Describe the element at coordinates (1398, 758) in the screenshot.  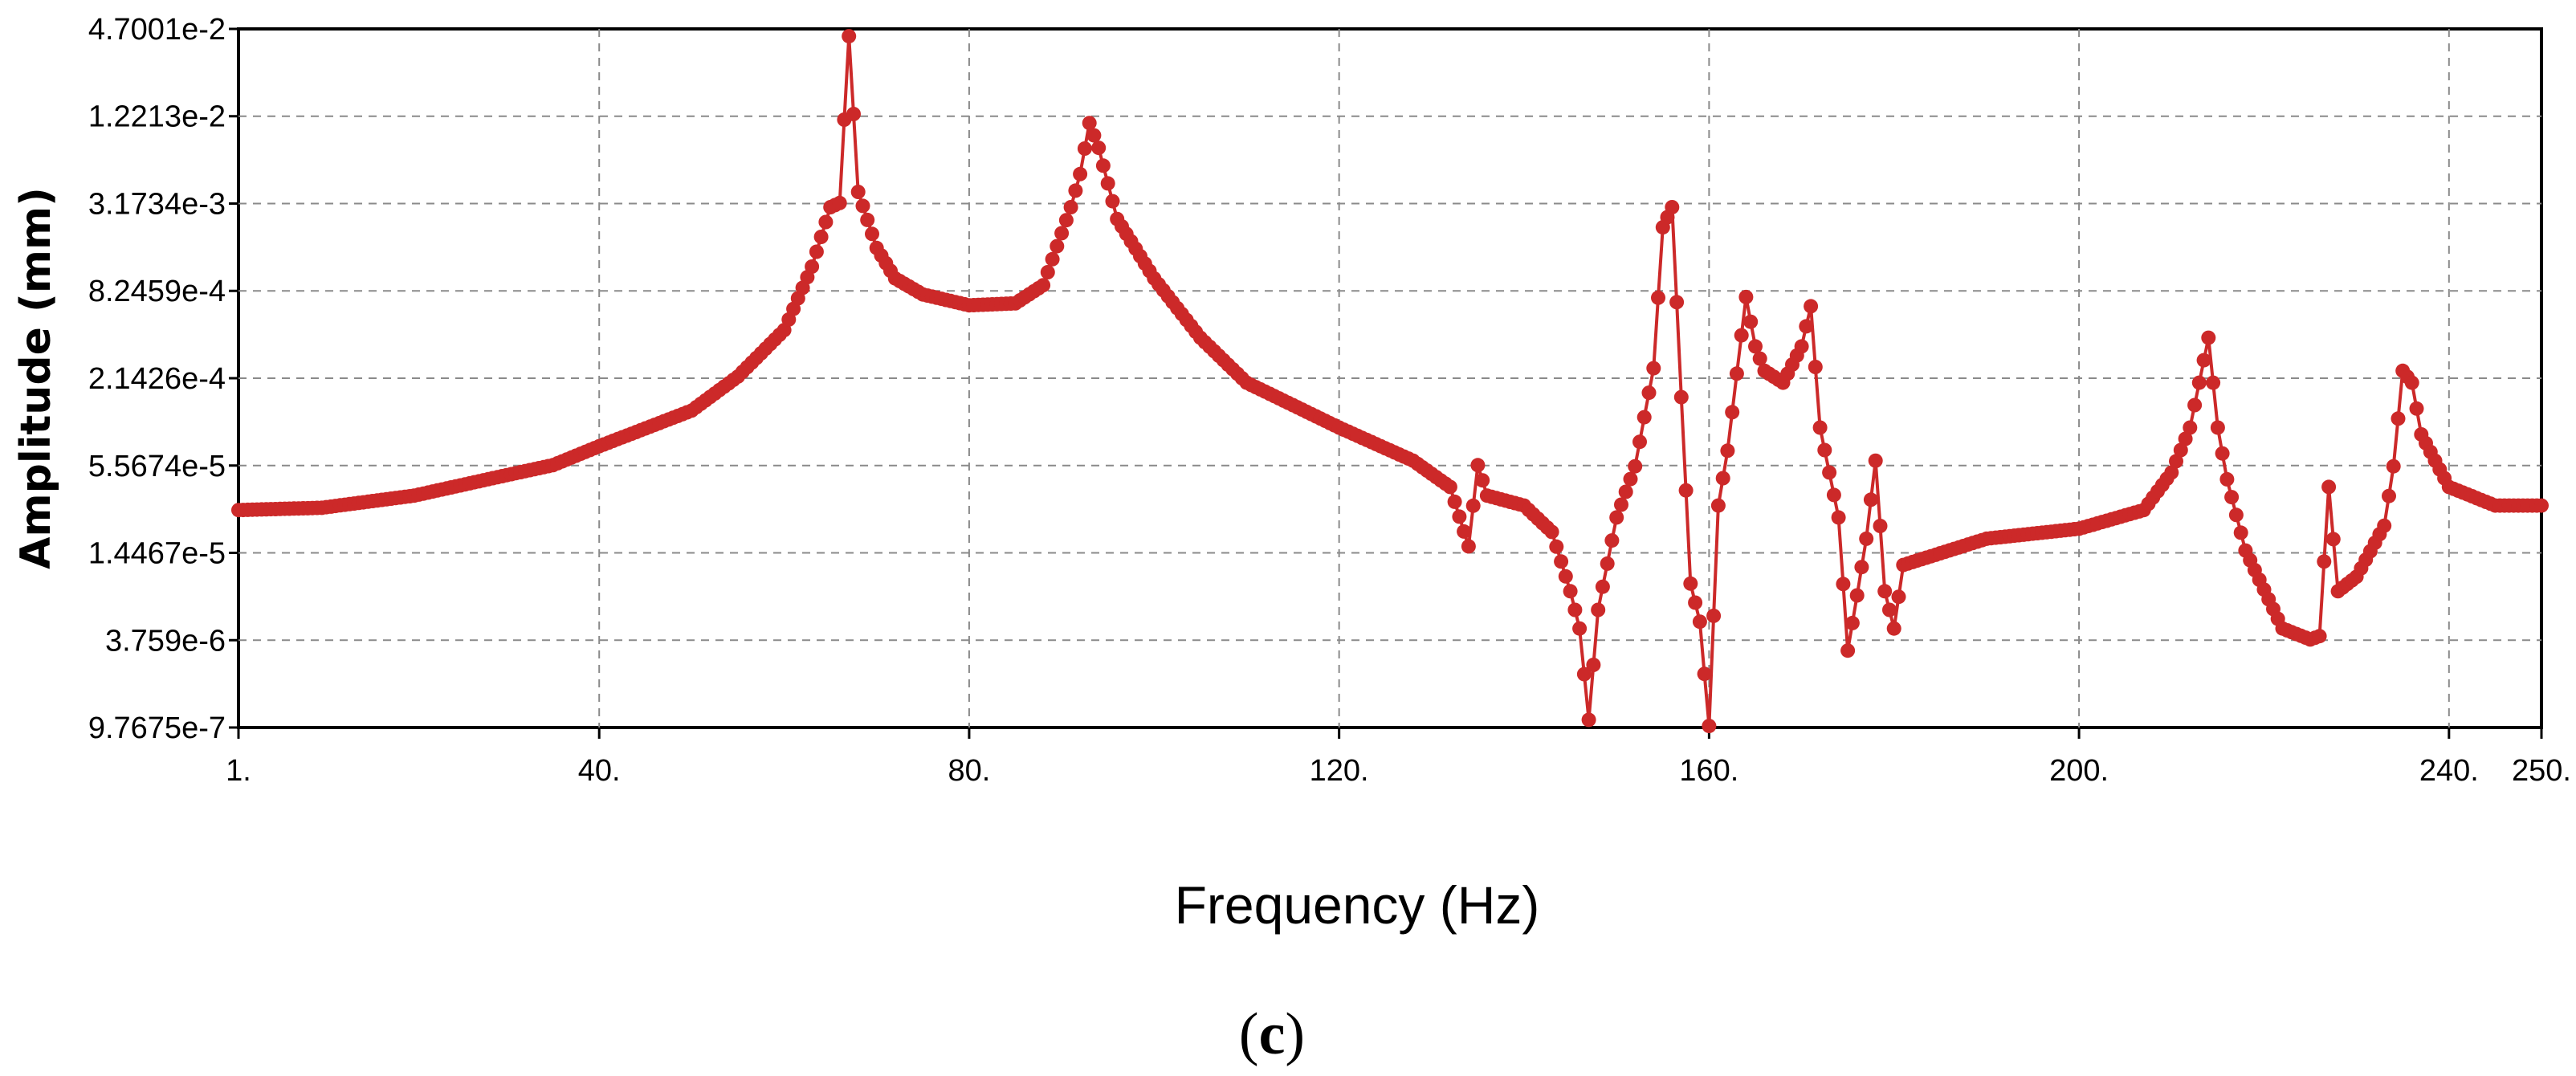
I see `x-axis-ticks: 1. 40. 80. 120. 160. 200. 240. 250.` at that location.